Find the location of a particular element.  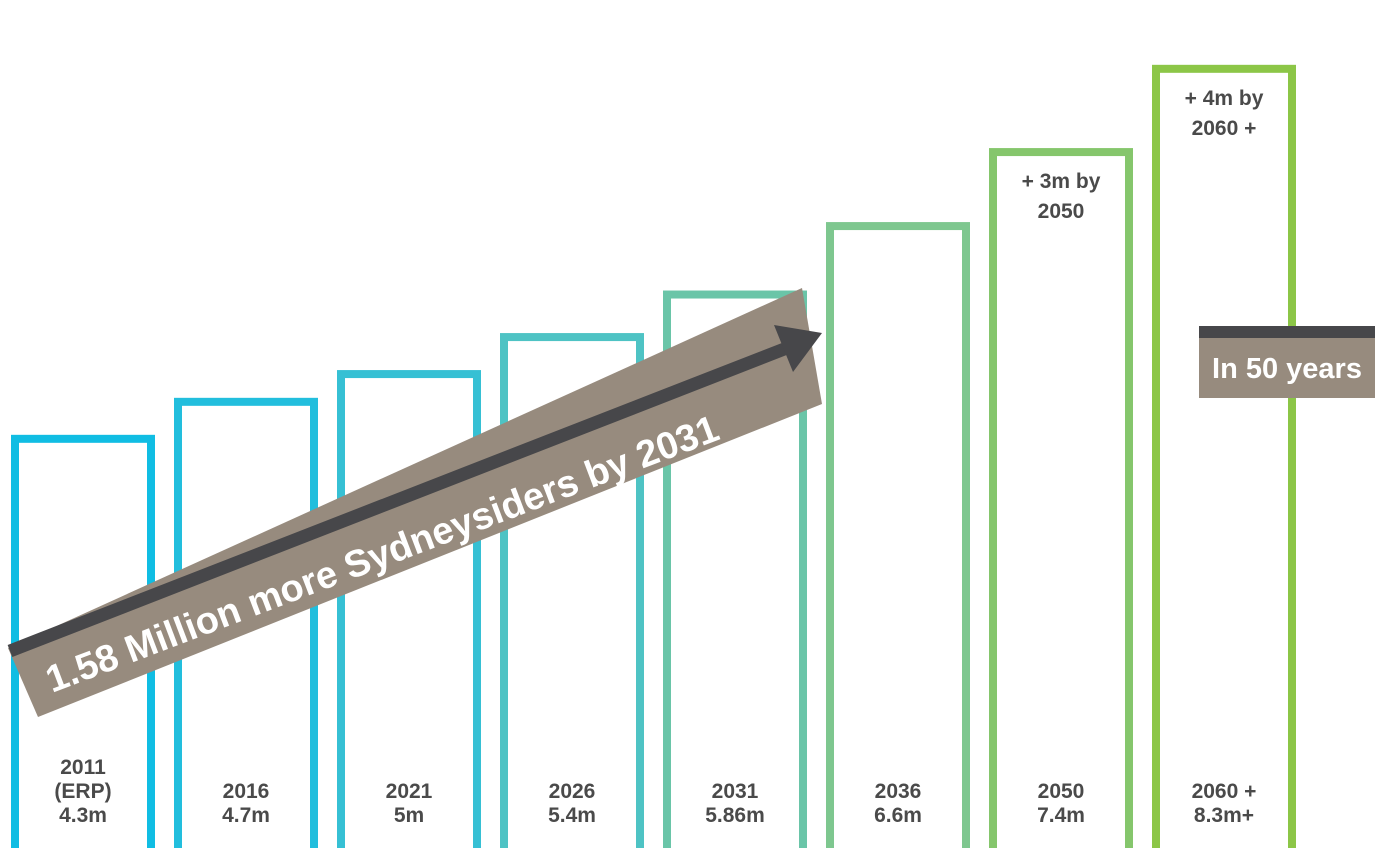

bar-annotation-6-1: 2050 is located at coordinates (1061, 211).